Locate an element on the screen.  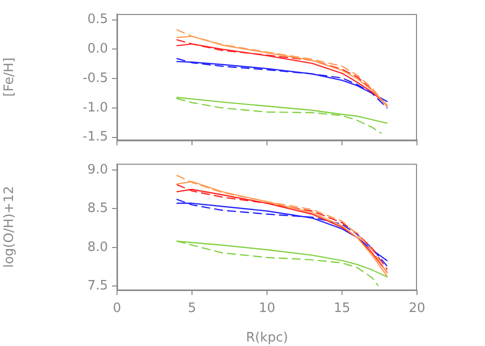
y-axis-title: [Fe/H] is located at coordinates (10, 77).